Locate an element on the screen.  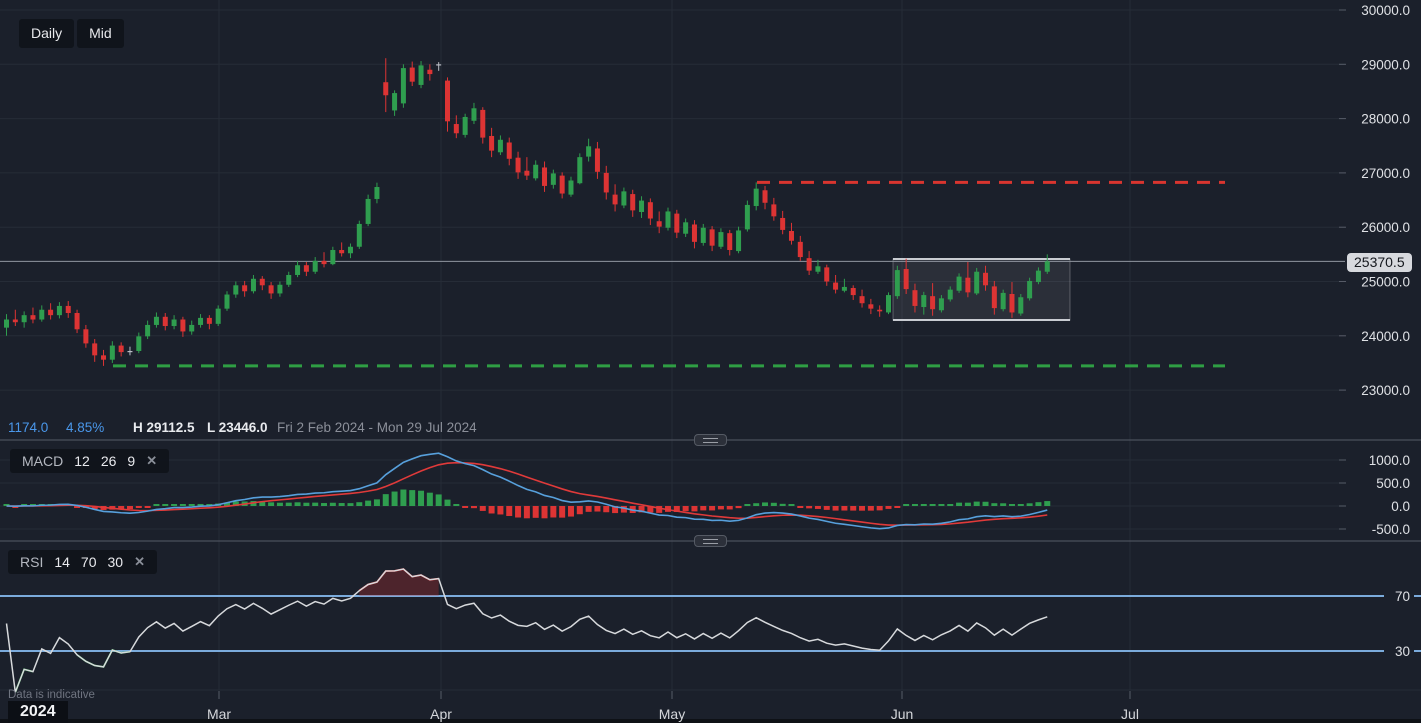
panel-resize-handle-rsi is located at coordinates (710, 541).